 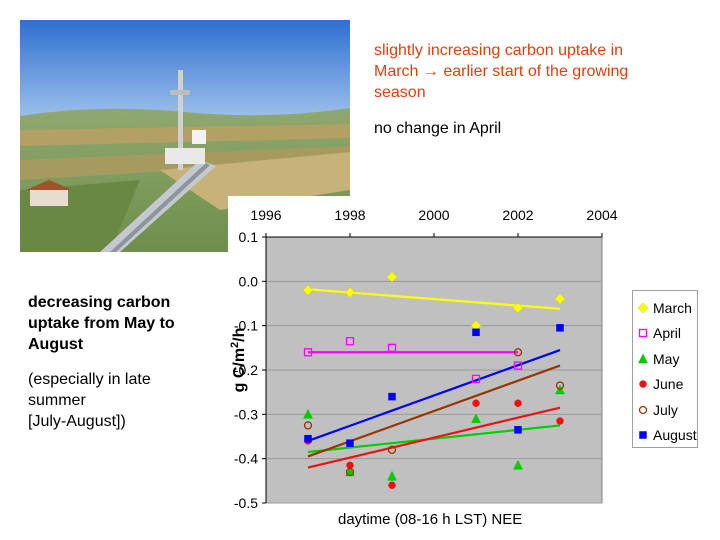 What do you see at coordinates (672, 307) in the screenshot?
I see `legend-label: March` at bounding box center [672, 307].